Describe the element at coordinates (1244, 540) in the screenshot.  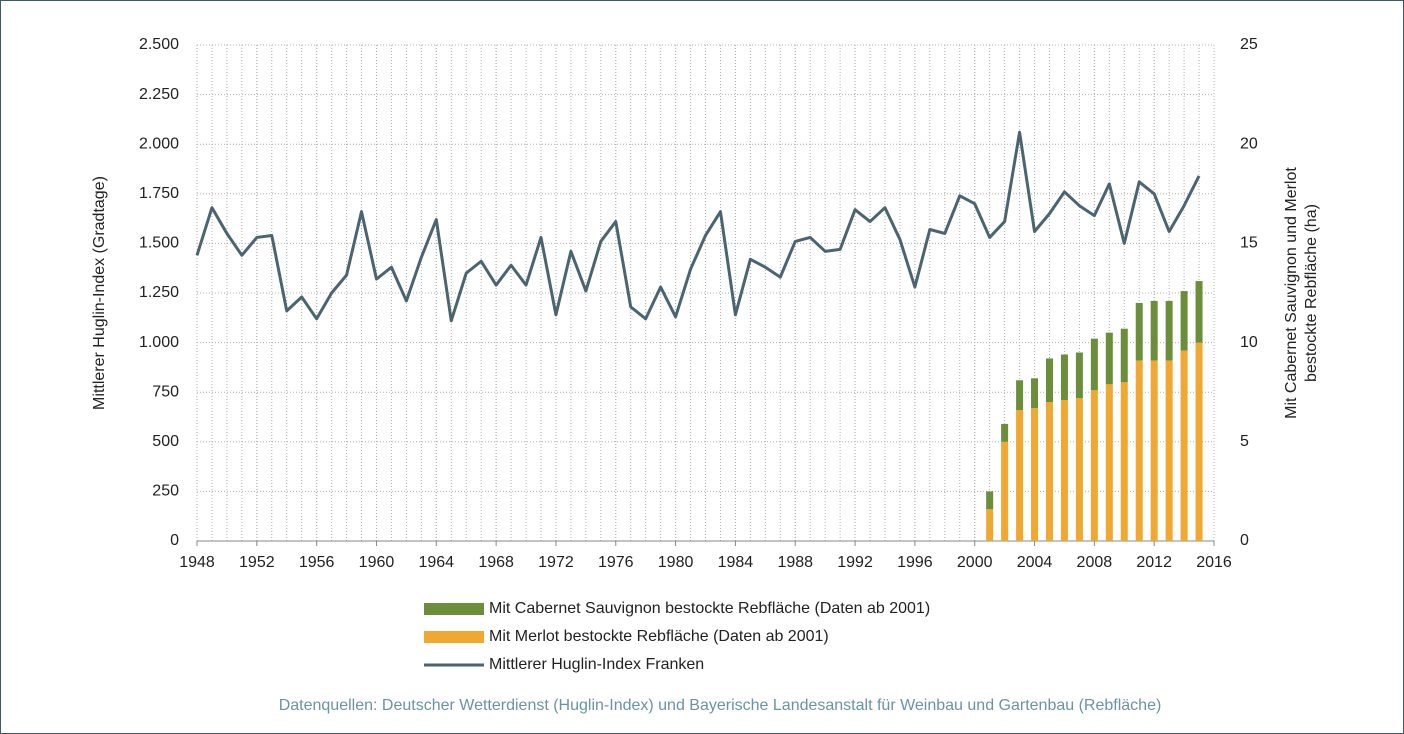
I see `y2-tick-label: 0` at that location.